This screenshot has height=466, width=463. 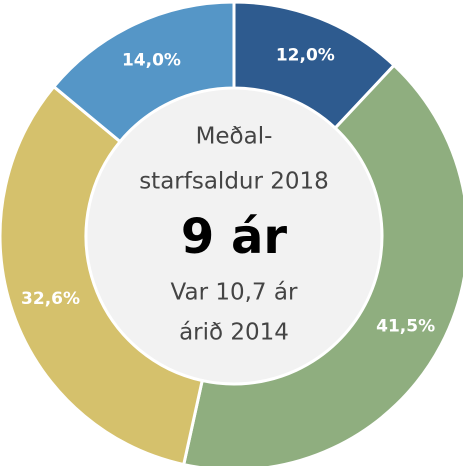 I want to click on center-text: Meðal-, so click(x=234, y=137).